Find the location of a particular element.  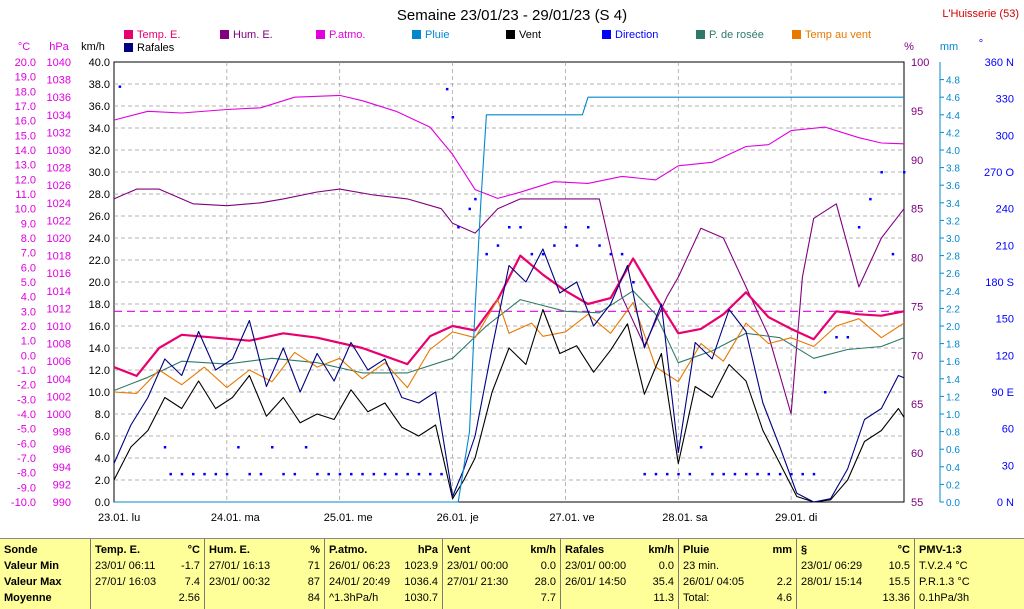

summary-cell-row: 23 min. is located at coordinates (737, 566).